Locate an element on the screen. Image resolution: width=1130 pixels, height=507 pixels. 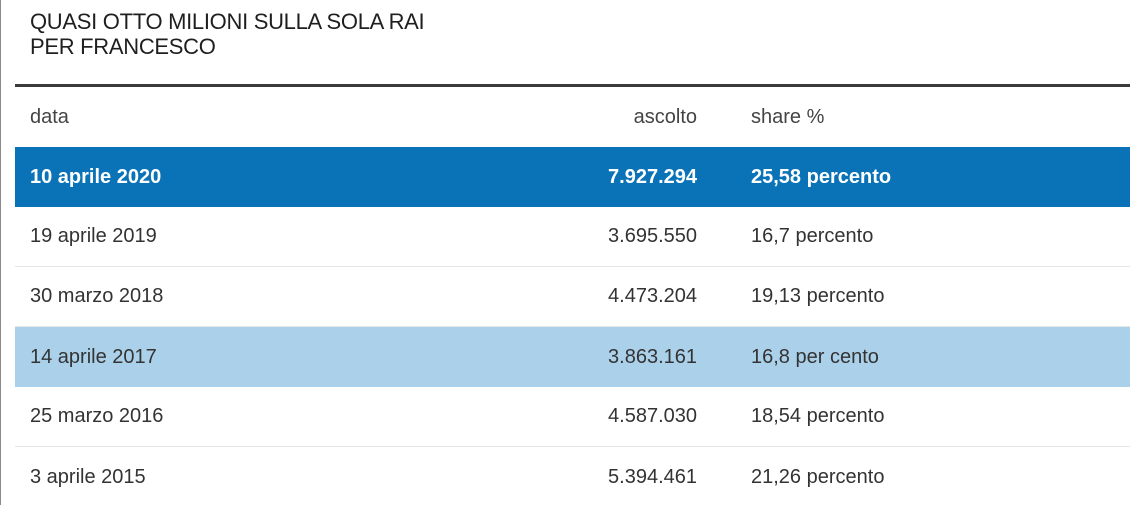
cell-ascolto: 5.394.461 is located at coordinates (652, 476).